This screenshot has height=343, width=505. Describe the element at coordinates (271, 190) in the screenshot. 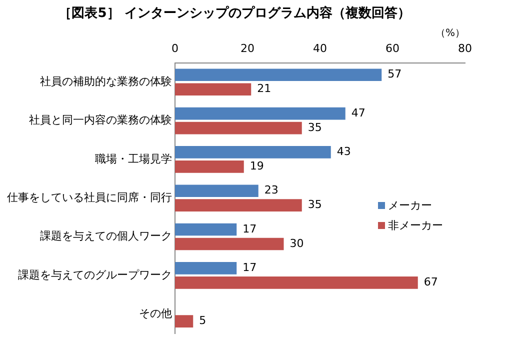

I see `data-label: 23` at that location.